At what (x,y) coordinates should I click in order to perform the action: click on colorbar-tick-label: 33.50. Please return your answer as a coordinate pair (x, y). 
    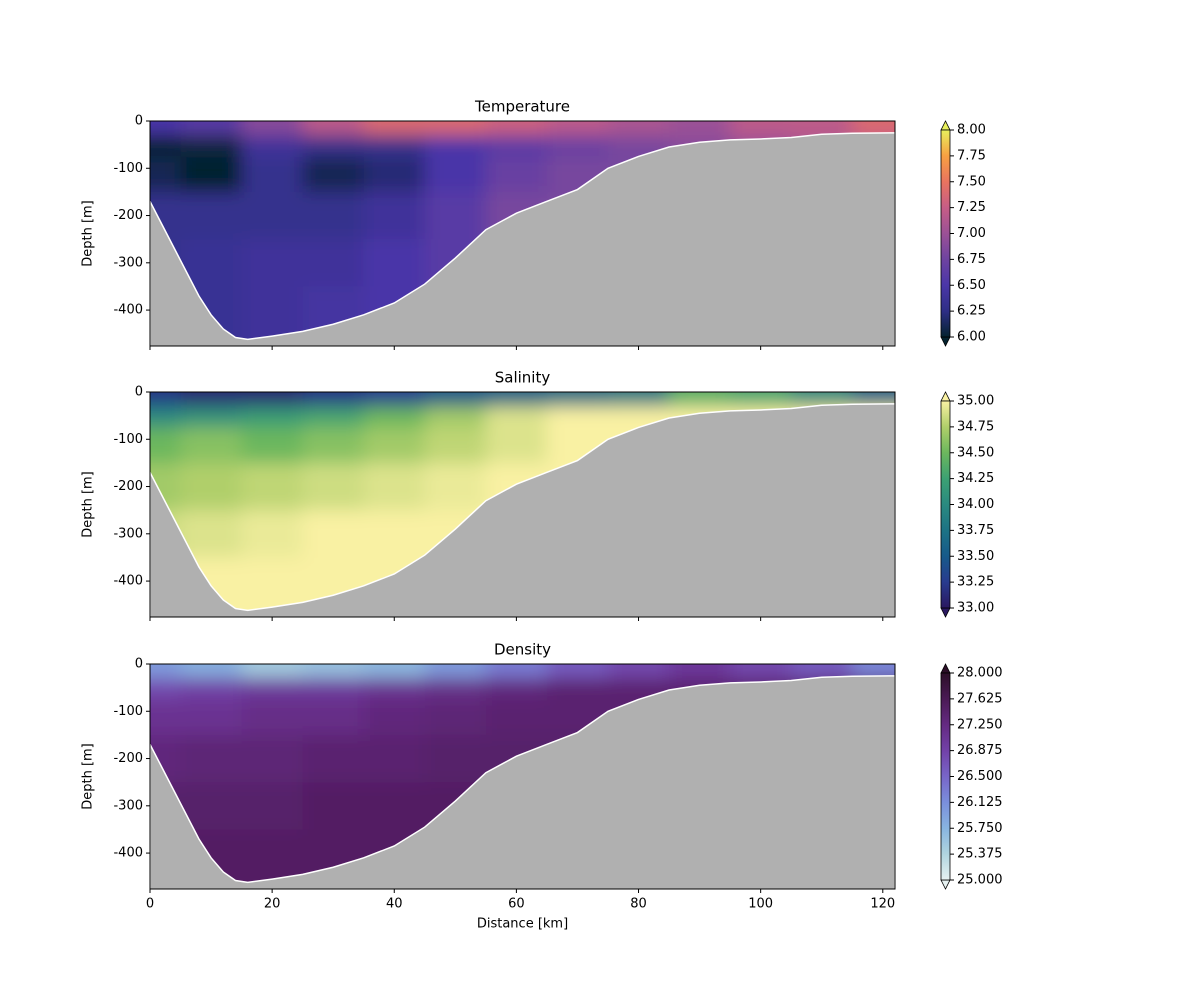
    Looking at the image, I should click on (975, 556).